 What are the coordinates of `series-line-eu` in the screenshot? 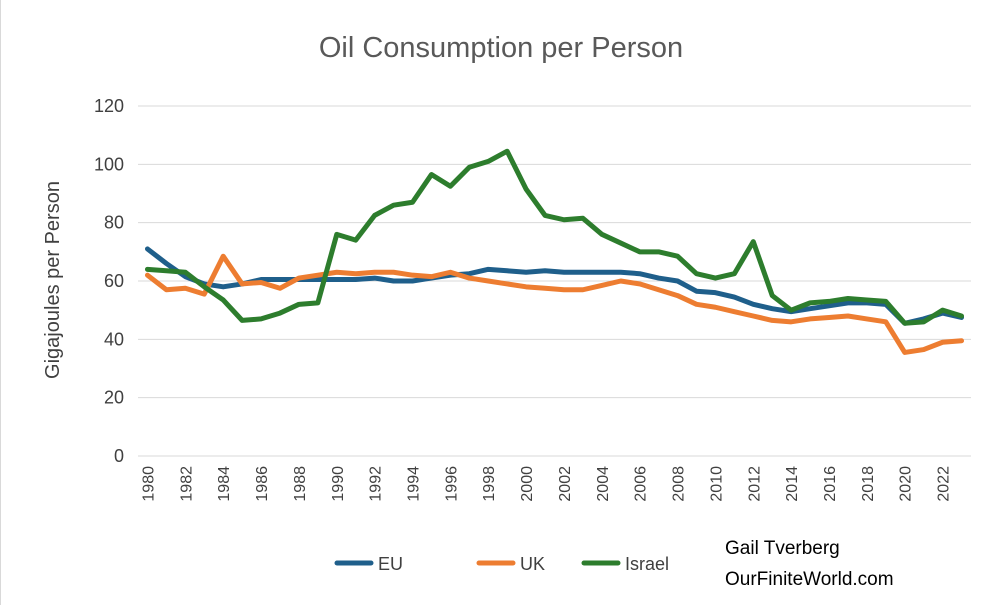 It's located at (554, 286).